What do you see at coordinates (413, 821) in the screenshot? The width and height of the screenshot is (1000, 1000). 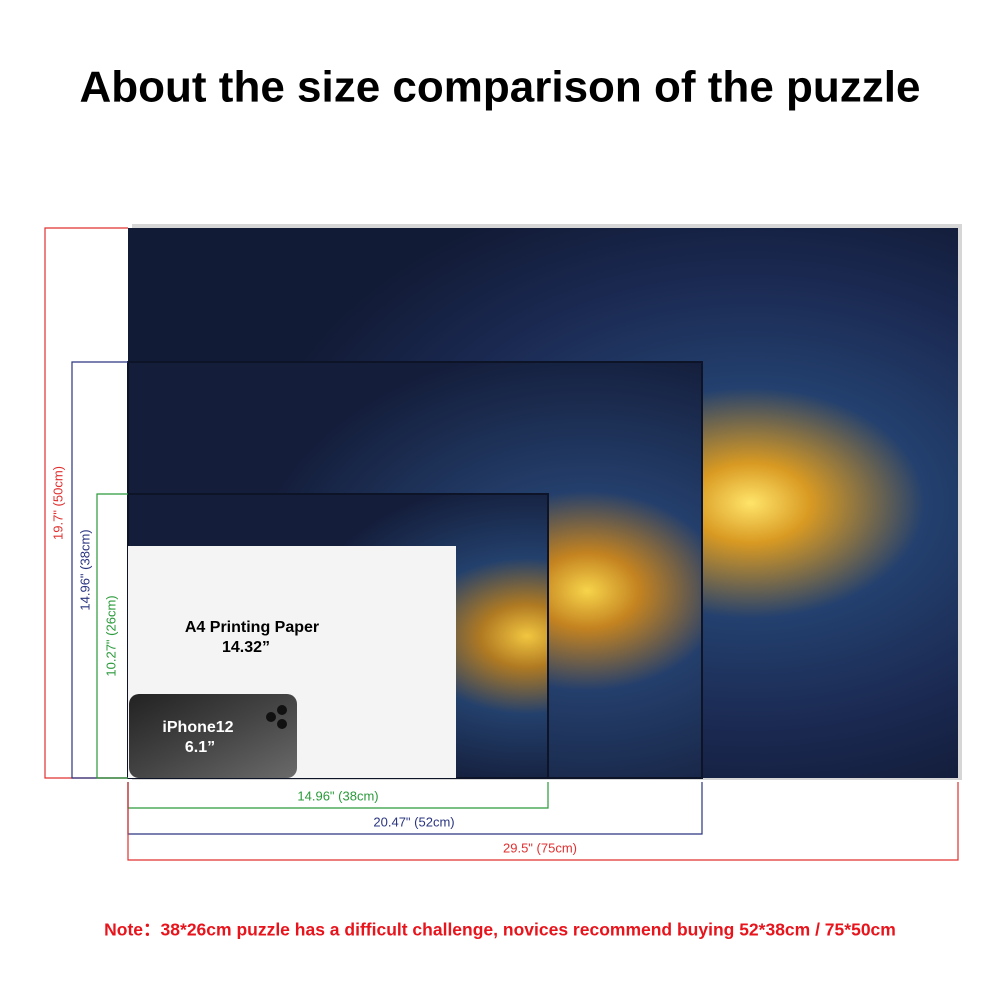 I see `width-label: 20.47" (52cm)` at bounding box center [413, 821].